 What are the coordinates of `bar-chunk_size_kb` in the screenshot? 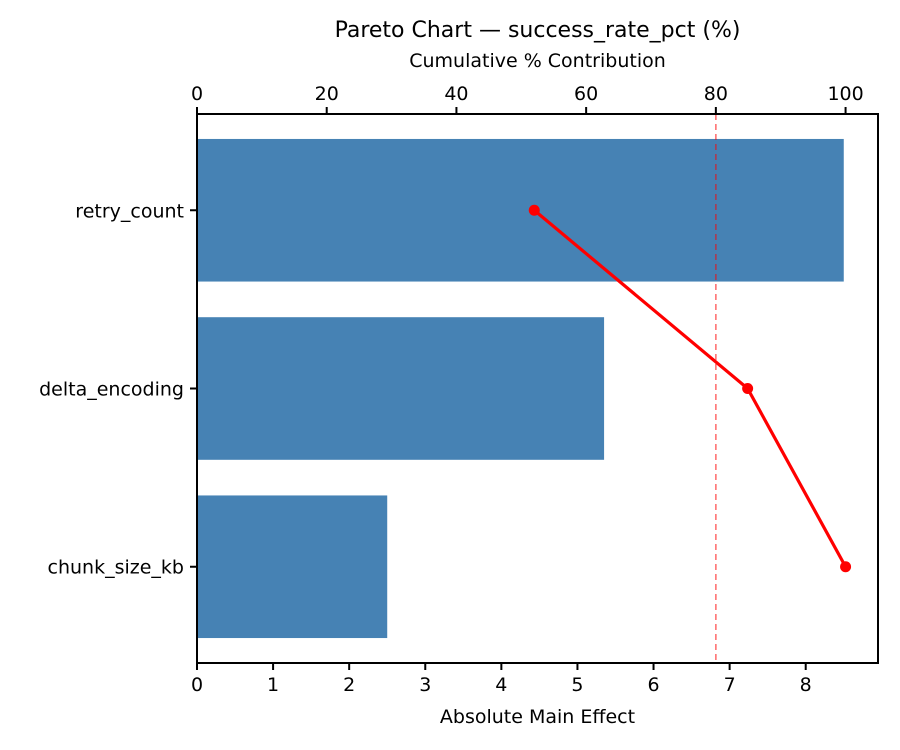 It's located at (292, 567).